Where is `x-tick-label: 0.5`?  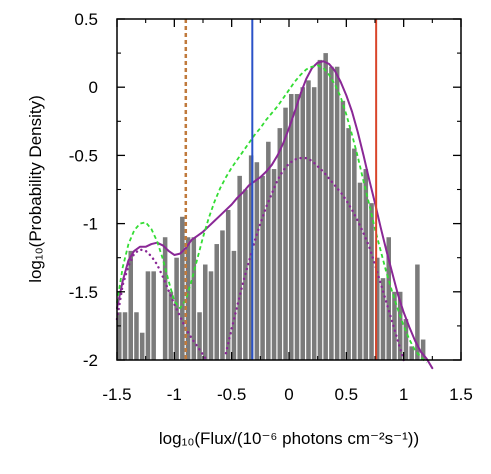
x-tick-label: 0.5 is located at coordinates (347, 394).